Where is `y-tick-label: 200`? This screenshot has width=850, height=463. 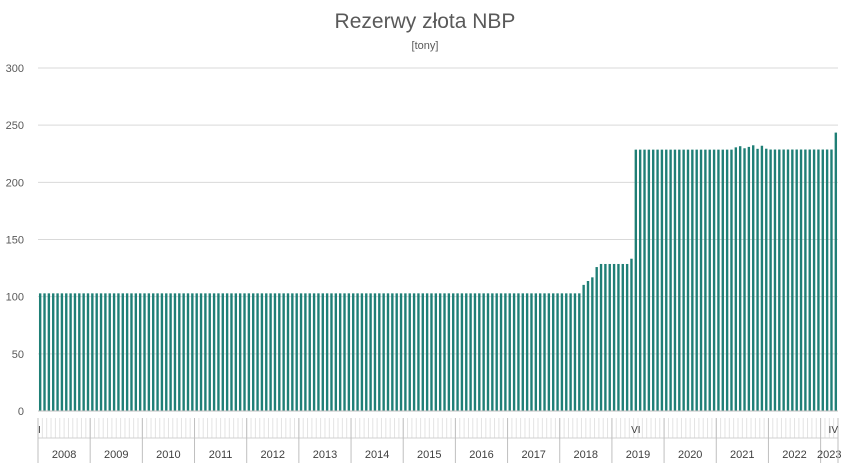
y-tick-label: 200 is located at coordinates (15, 183).